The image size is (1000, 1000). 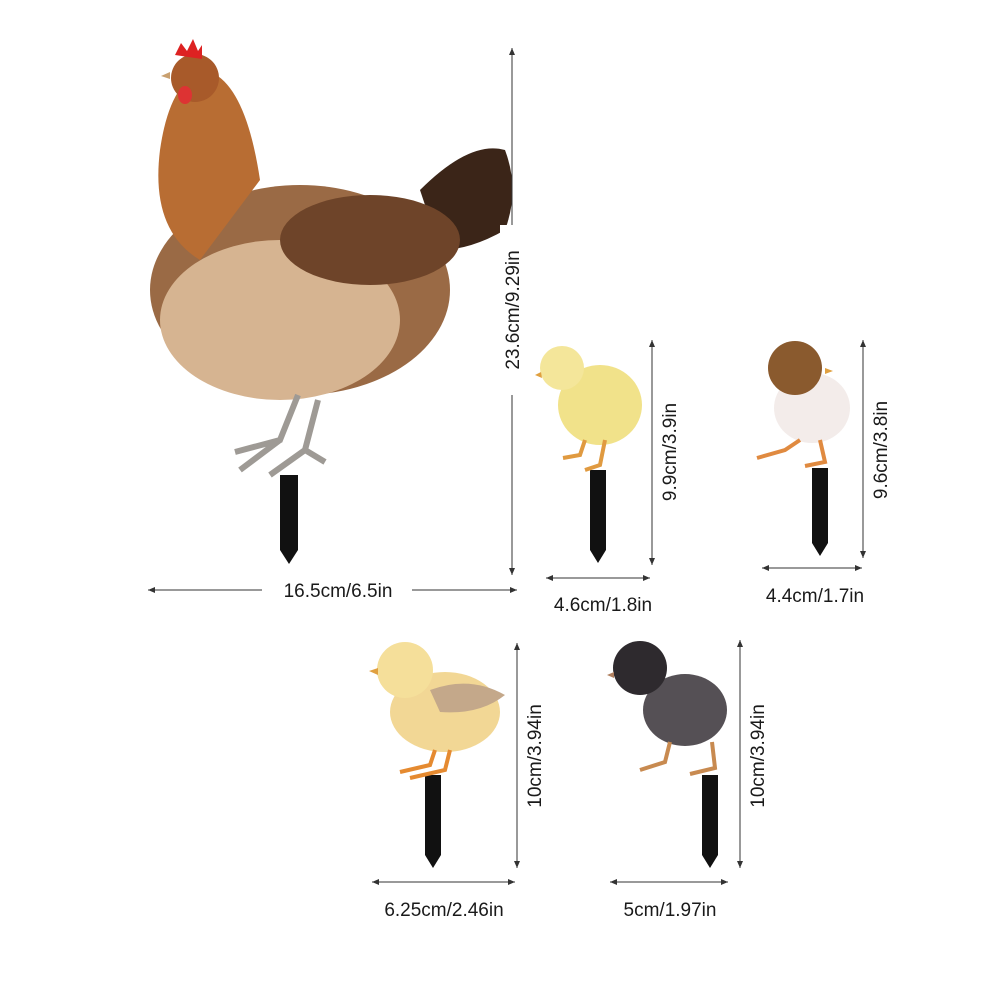 I want to click on hen-neck, so click(x=209, y=165).